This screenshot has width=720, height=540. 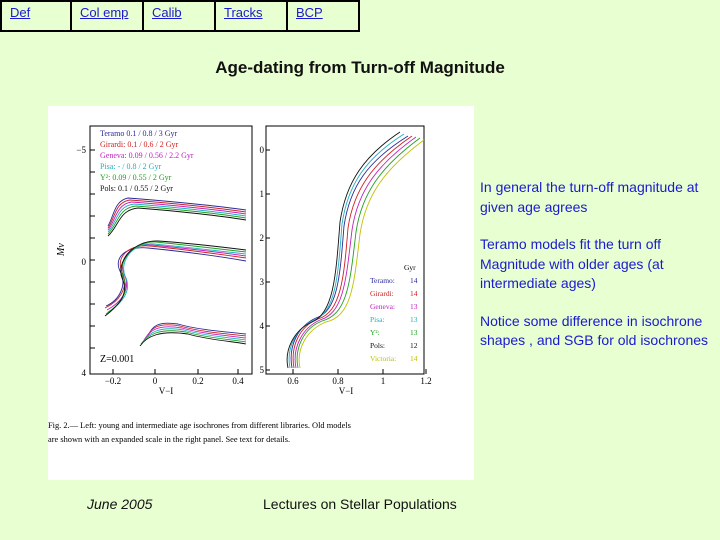 What do you see at coordinates (262, 238) in the screenshot?
I see `right-y-tick: 2` at bounding box center [262, 238].